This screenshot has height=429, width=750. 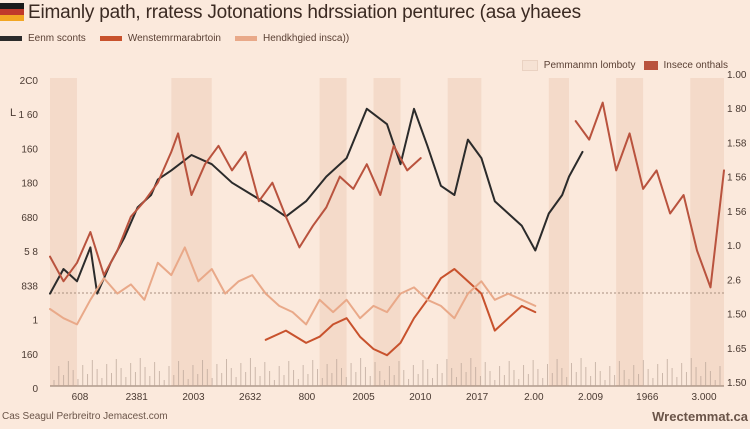 What do you see at coordinates (31, 252) in the screenshot?
I see `y-tick-label-left: 5 8` at bounding box center [31, 252].